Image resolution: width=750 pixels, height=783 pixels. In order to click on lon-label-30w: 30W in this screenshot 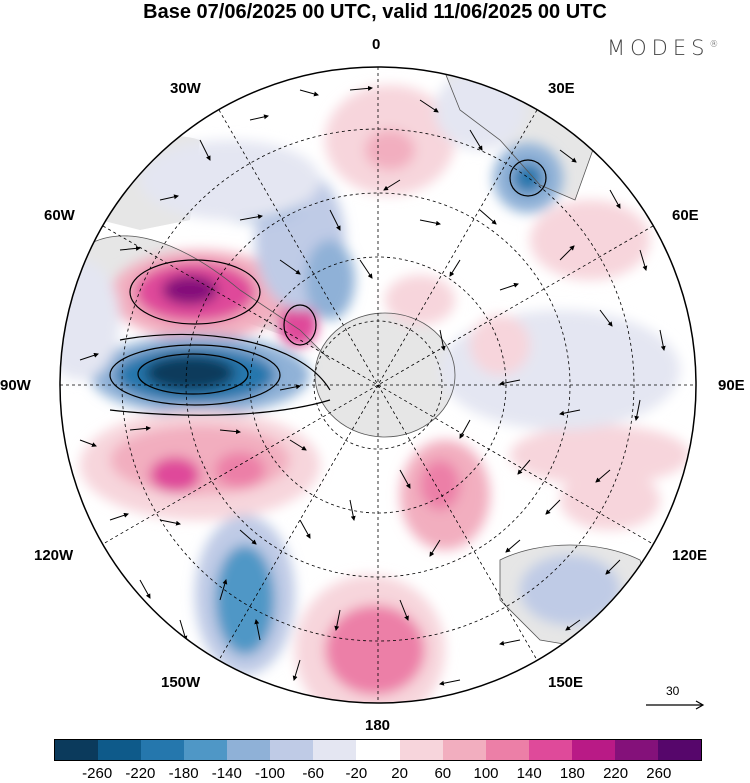, I will do `click(185, 88)`.